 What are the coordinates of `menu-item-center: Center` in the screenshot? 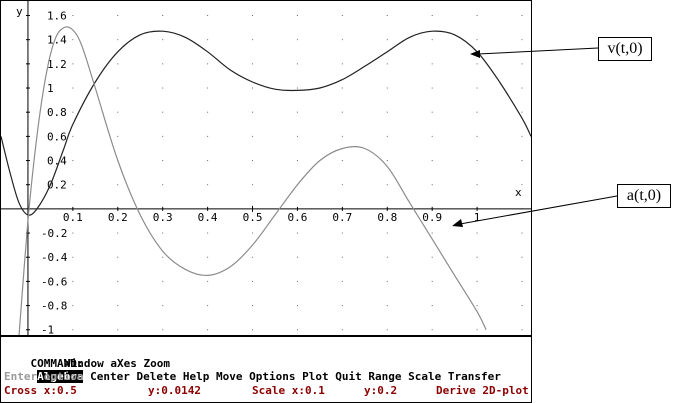 It's located at (110, 376).